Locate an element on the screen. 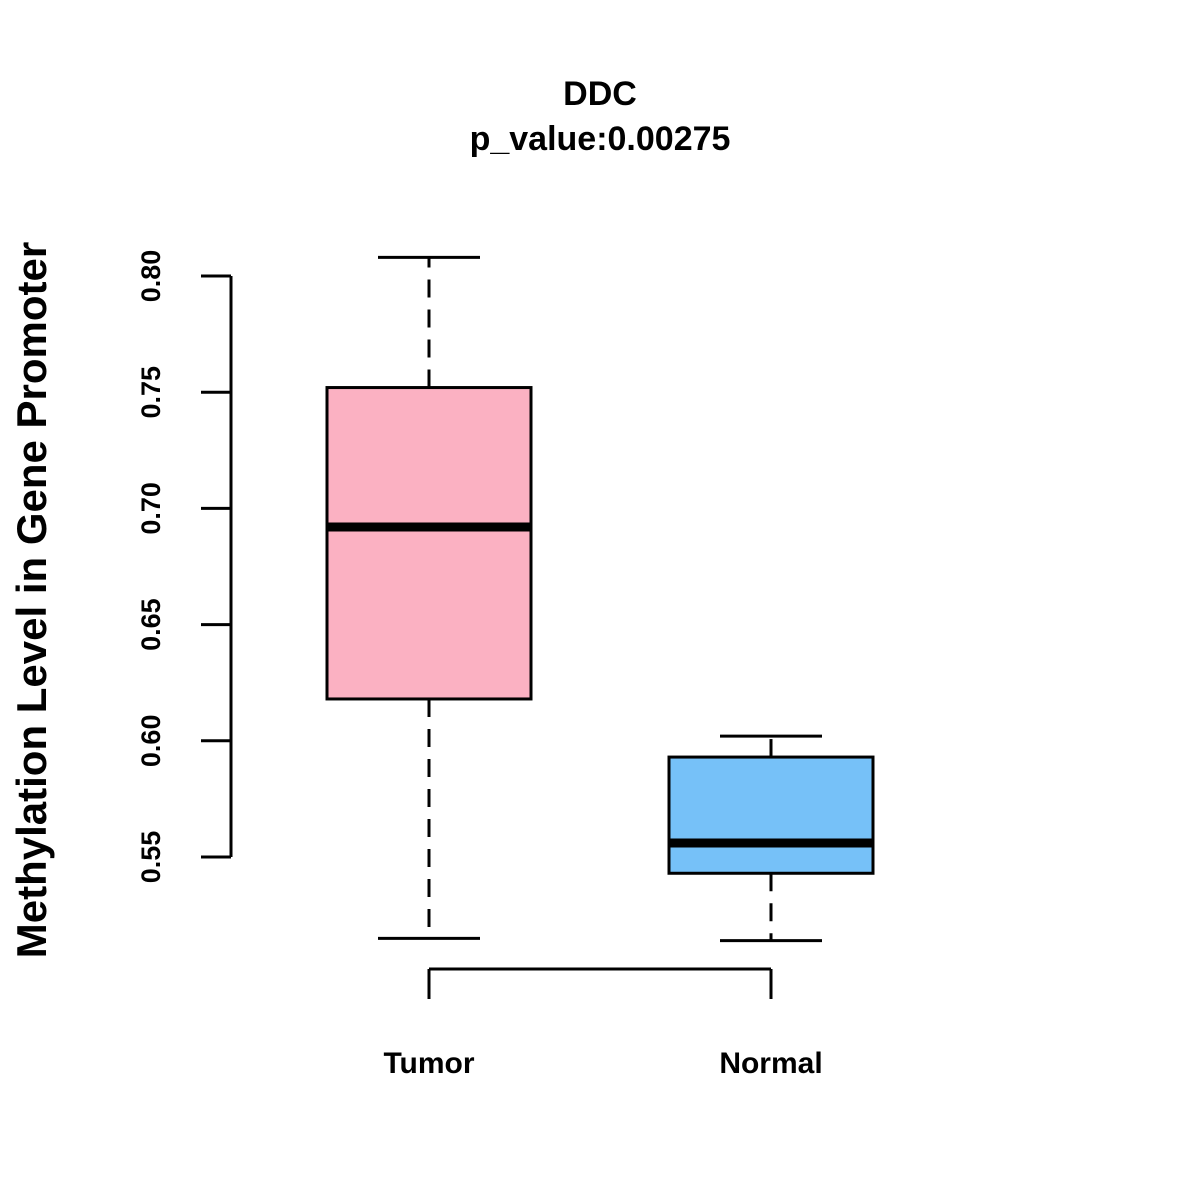 This screenshot has width=1200, height=1200. chart-subtitle: p_value:0.00275 is located at coordinates (600, 139).